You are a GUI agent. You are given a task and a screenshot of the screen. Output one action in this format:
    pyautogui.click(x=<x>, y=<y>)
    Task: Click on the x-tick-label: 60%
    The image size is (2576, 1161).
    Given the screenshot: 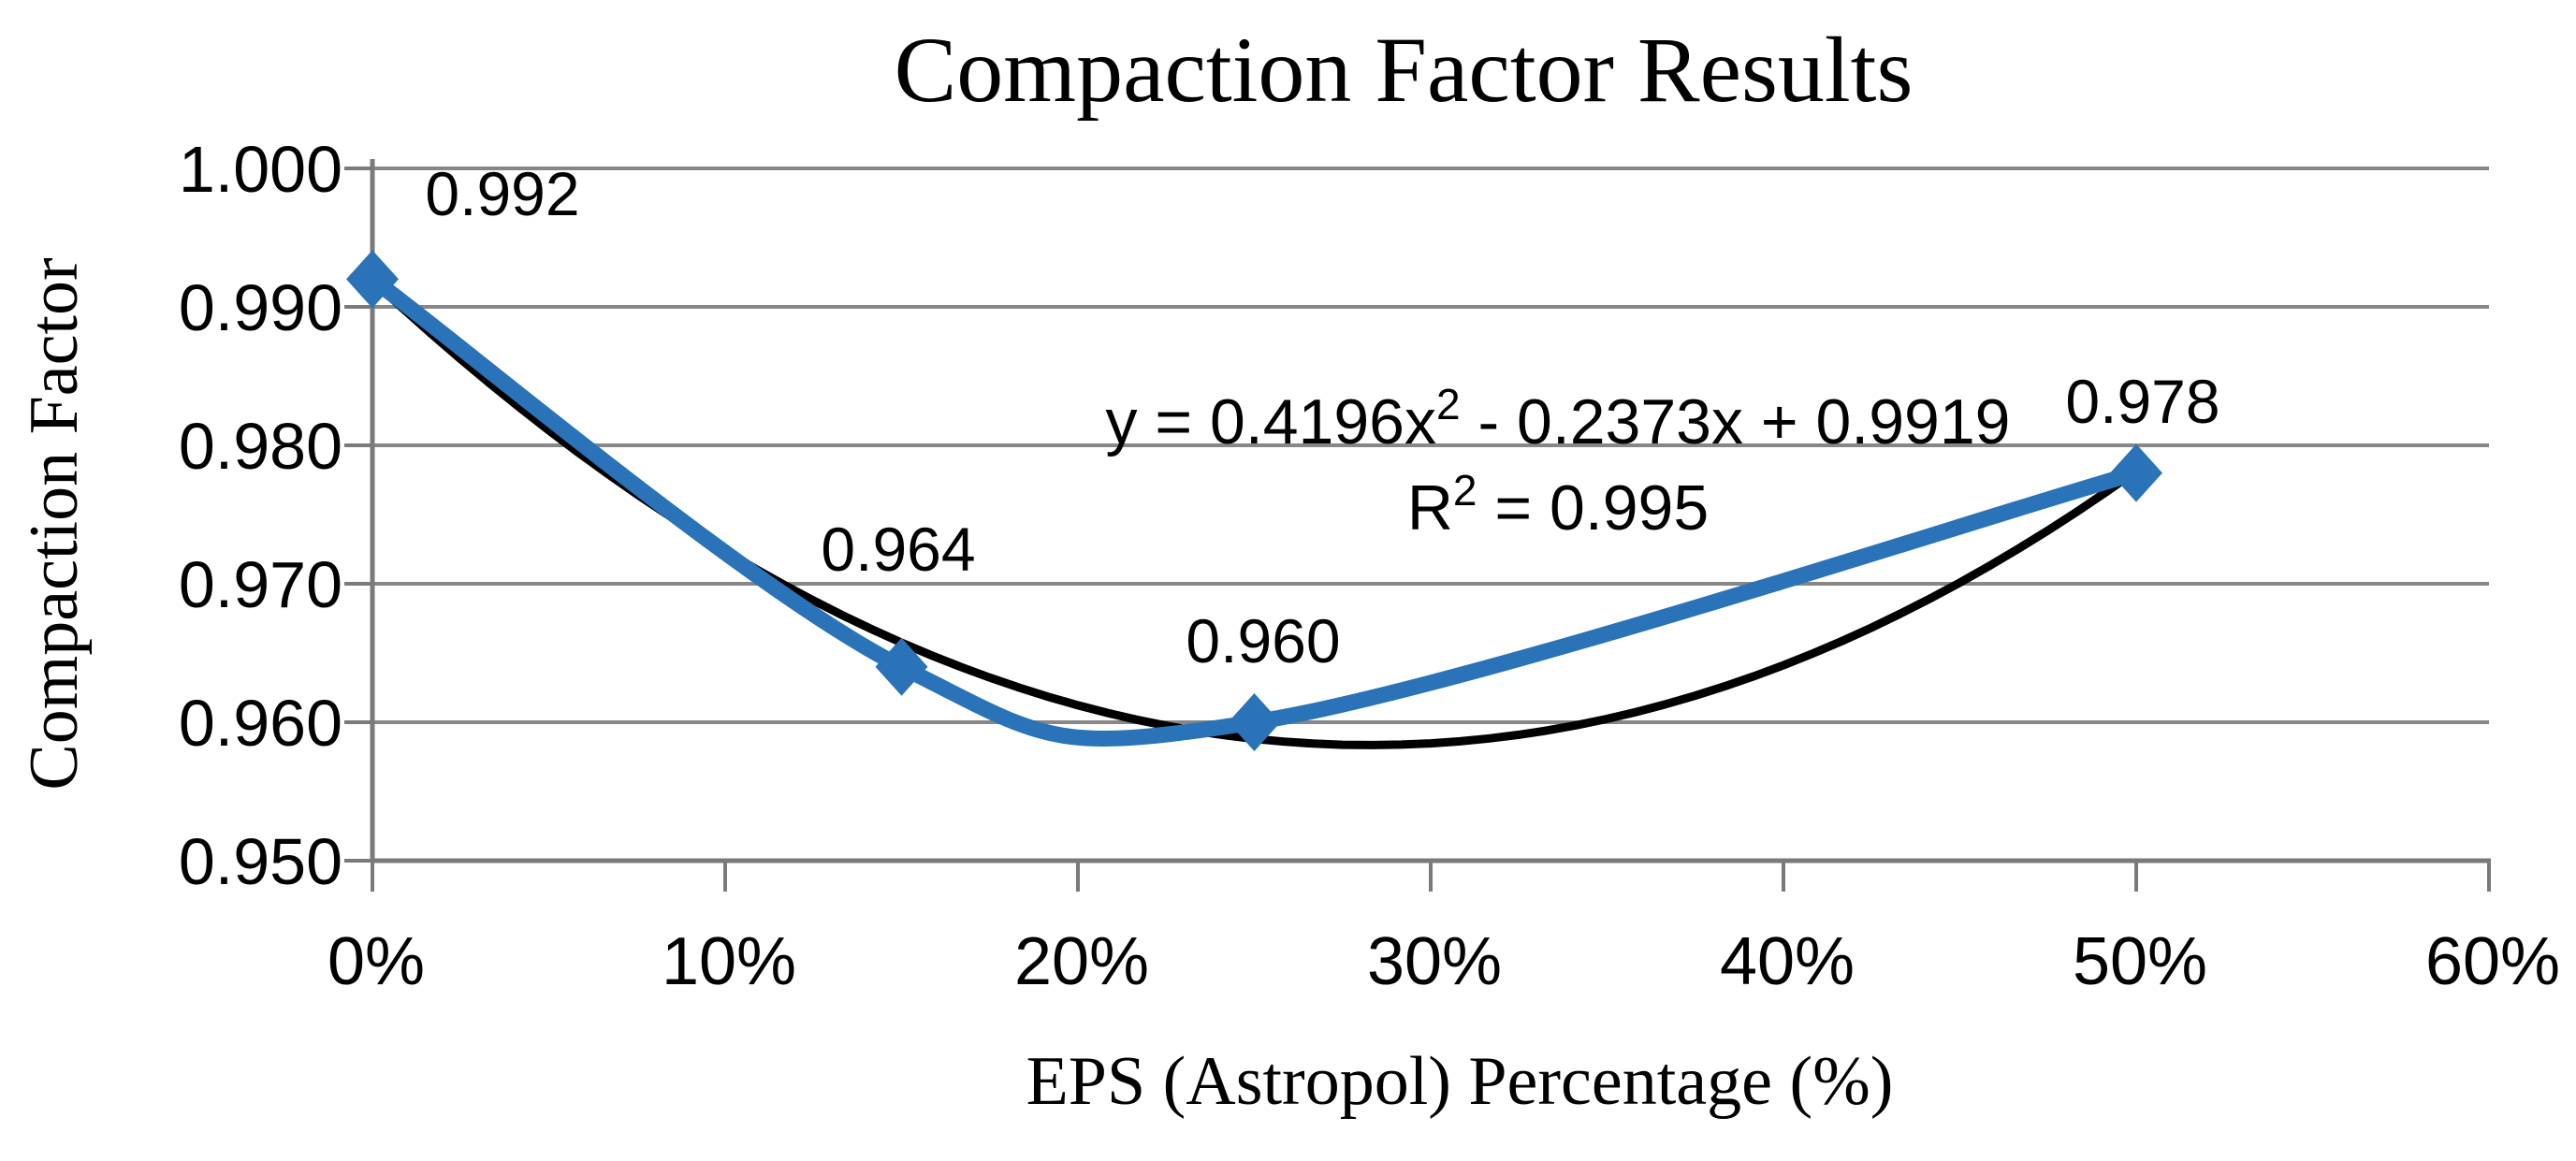 What is the action you would take?
    pyautogui.click(x=2492, y=961)
    